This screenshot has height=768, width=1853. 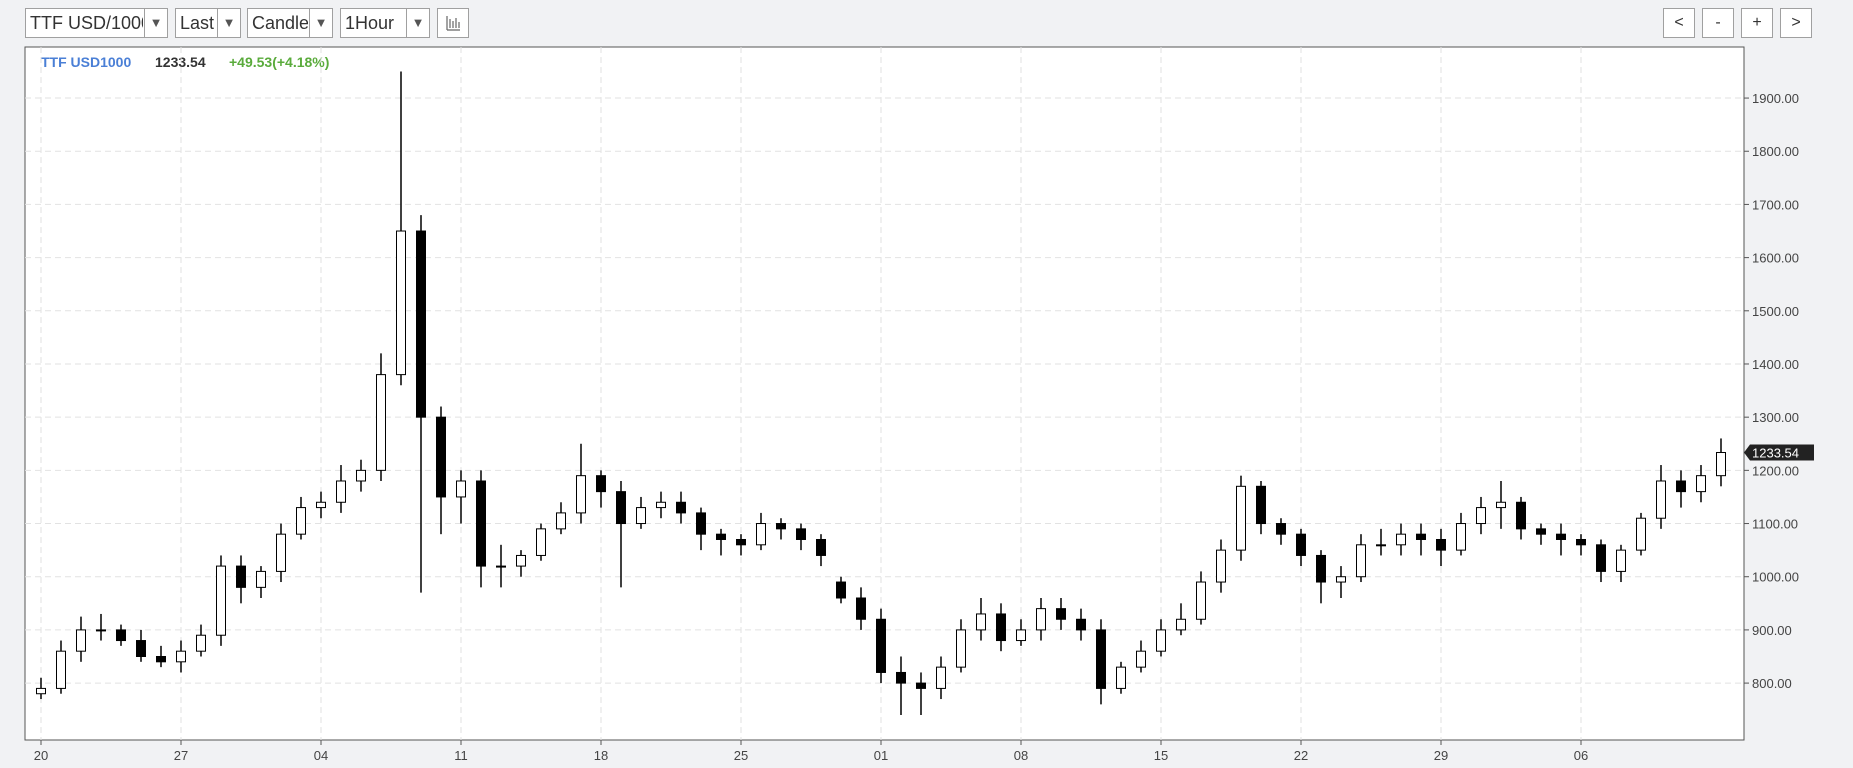 I want to click on indicator-button, so click(x=453, y=23).